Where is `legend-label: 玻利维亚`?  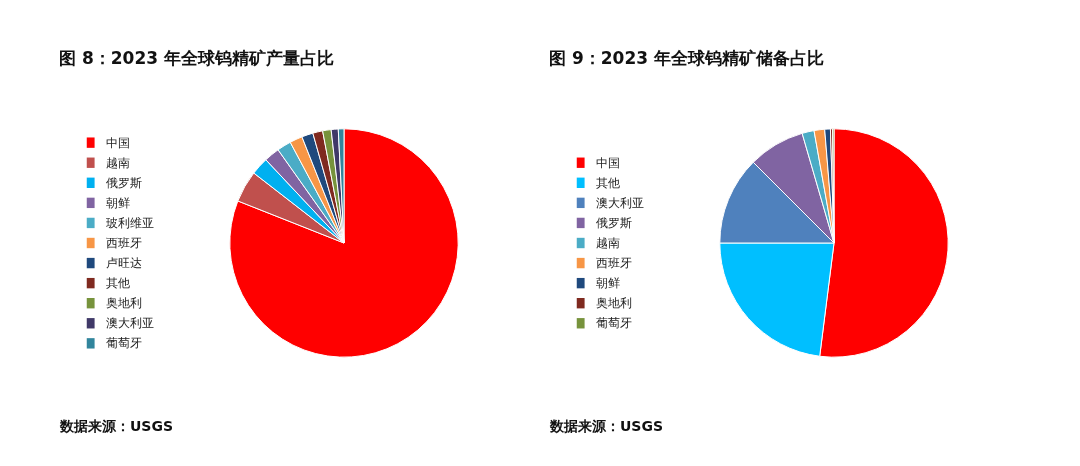 legend-label: 玻利维亚 is located at coordinates (130, 223).